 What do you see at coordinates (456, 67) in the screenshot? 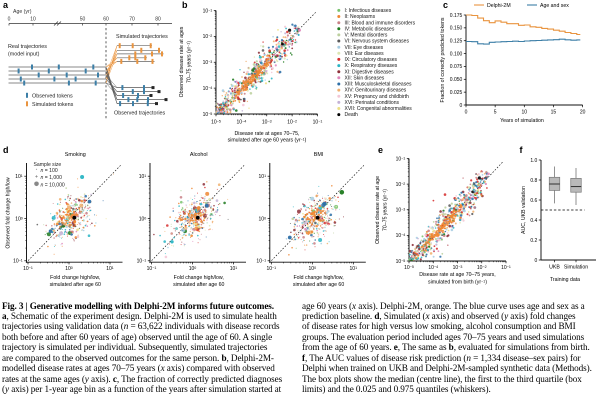
I see `svg-text: 0.075` at bounding box center [456, 67].